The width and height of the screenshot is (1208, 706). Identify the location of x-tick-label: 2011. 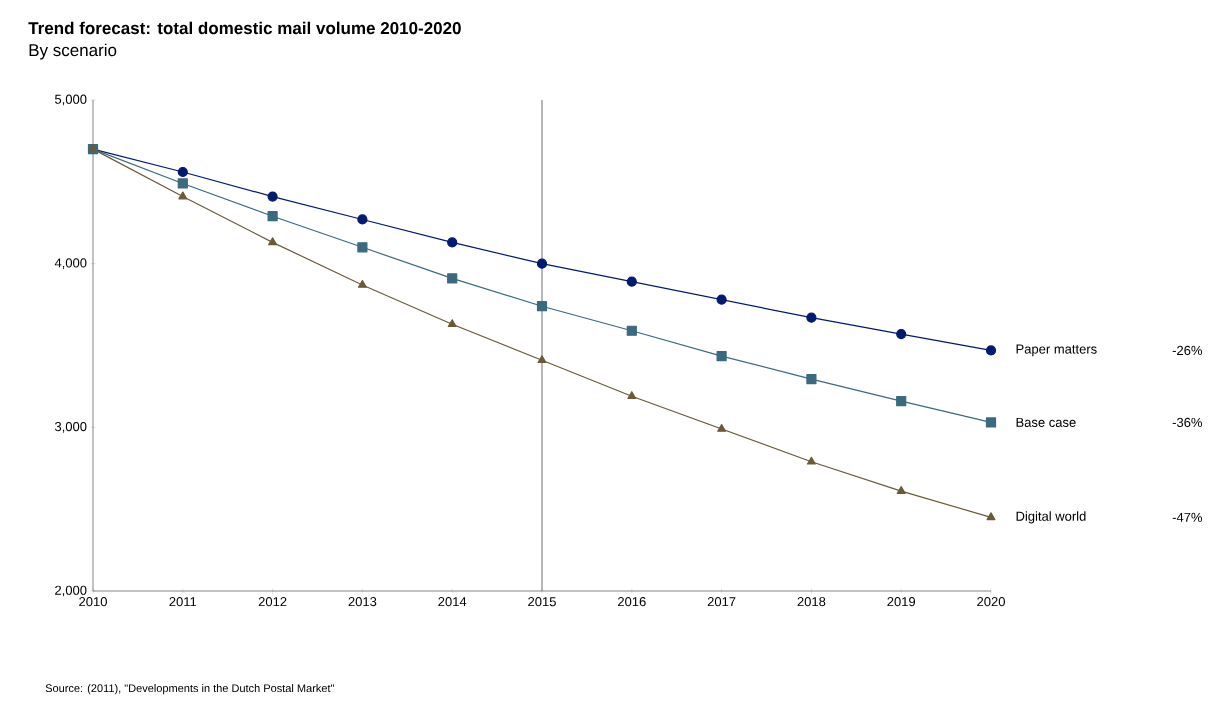
(183, 602).